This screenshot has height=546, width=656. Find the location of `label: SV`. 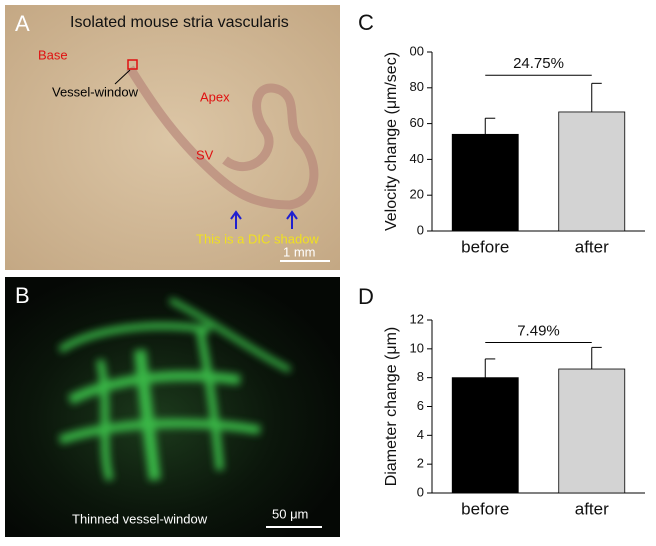

label: SV is located at coordinates (205, 154).